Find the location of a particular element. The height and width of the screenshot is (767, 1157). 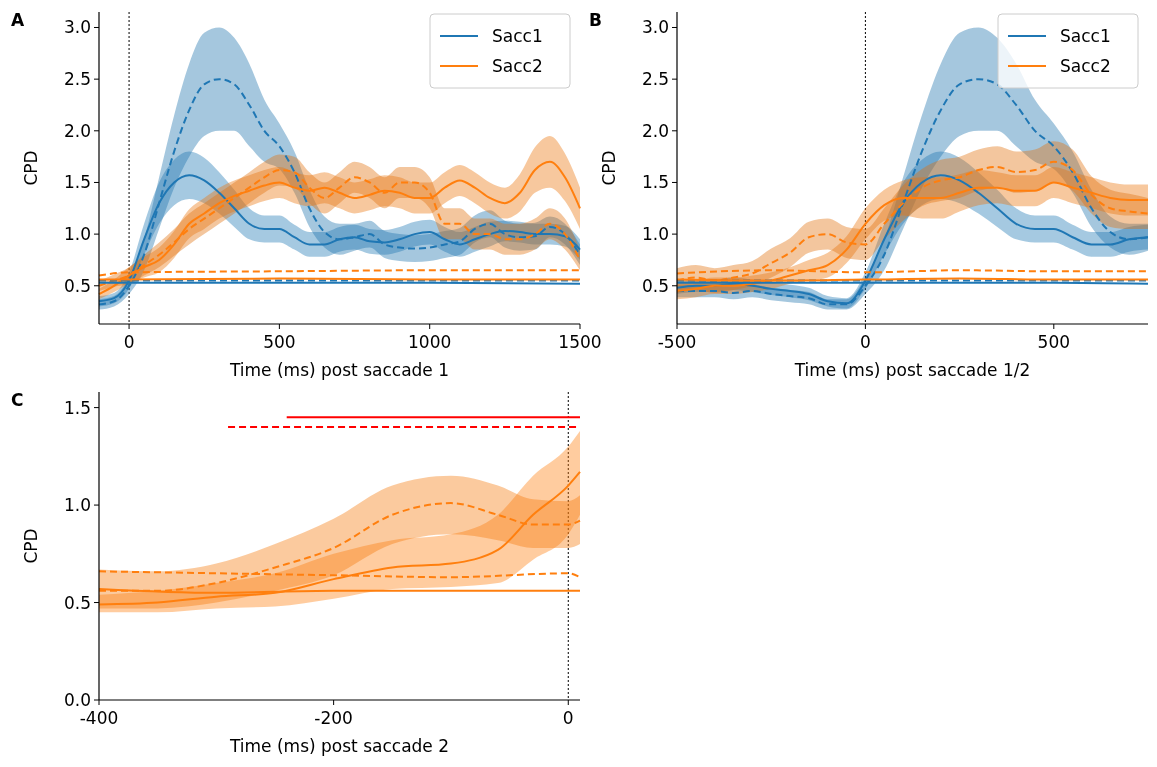

text: A is located at coordinates (18, 20).